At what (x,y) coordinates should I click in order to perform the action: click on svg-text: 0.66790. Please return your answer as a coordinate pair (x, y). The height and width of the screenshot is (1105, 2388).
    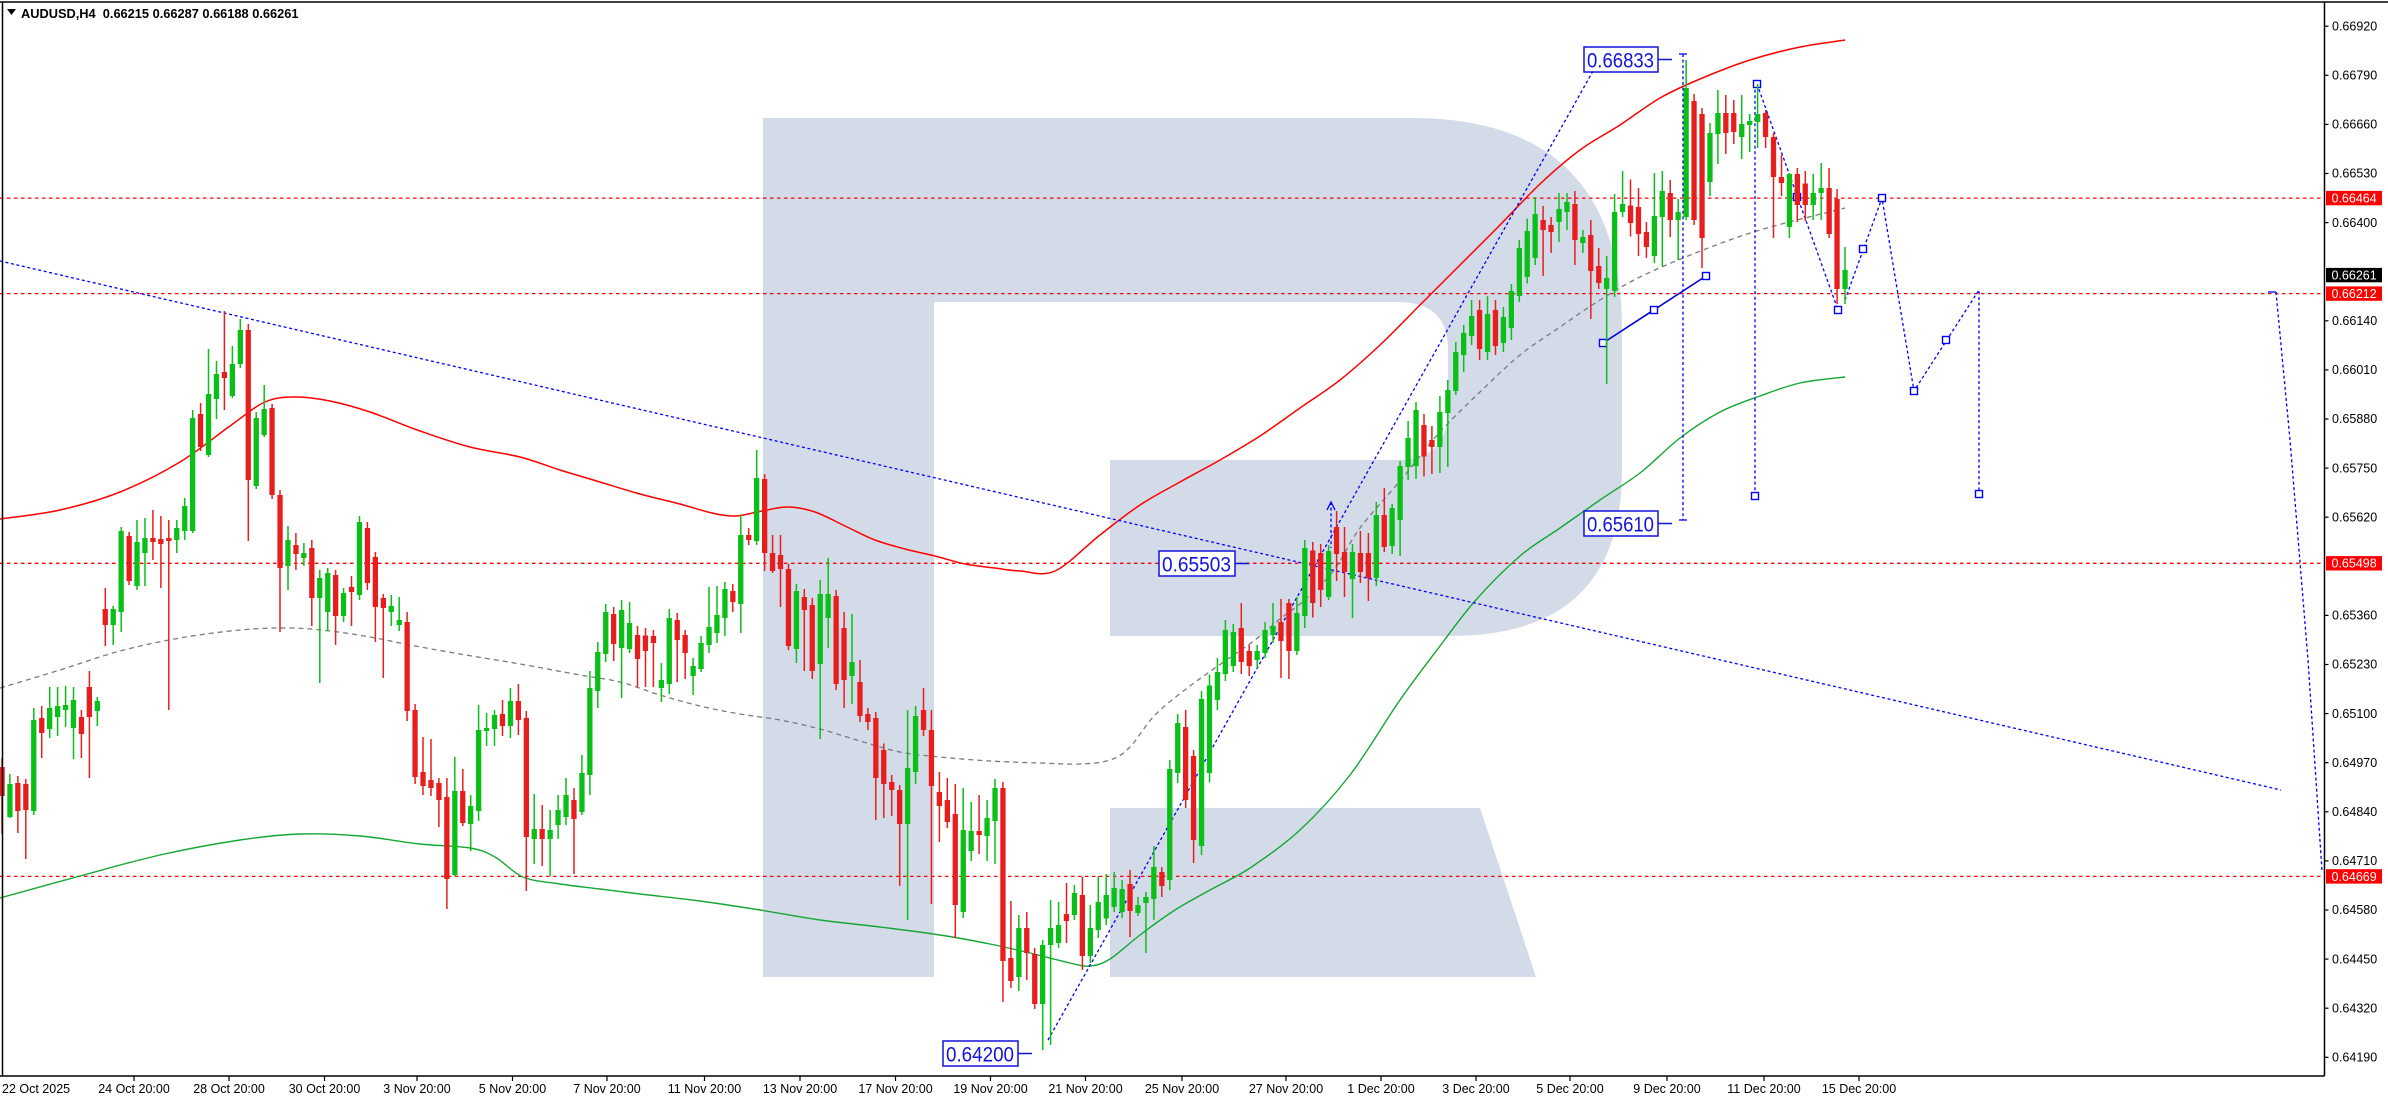
    Looking at the image, I should click on (2354, 76).